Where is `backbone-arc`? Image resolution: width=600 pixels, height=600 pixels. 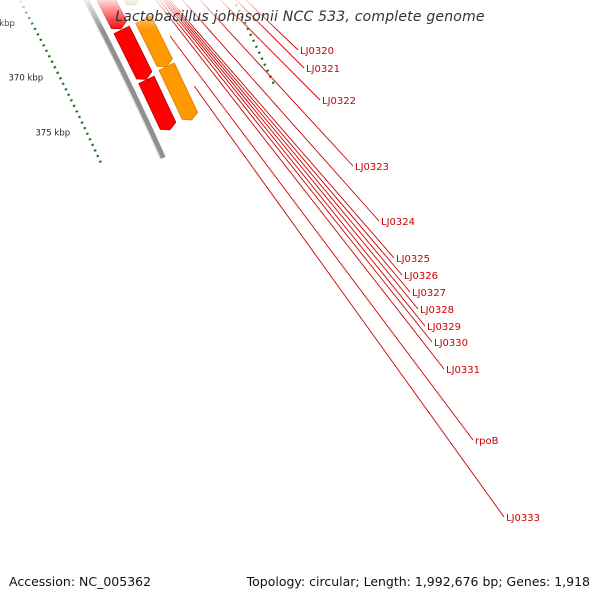
backbone-arc is located at coordinates (124, 79).